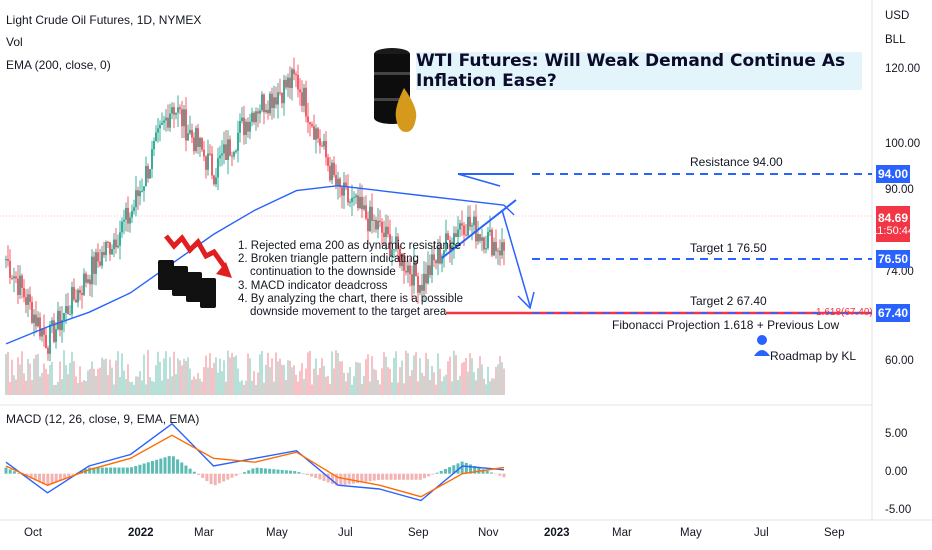  What do you see at coordinates (762, 345) in the screenshot?
I see `user-icon` at bounding box center [762, 345].